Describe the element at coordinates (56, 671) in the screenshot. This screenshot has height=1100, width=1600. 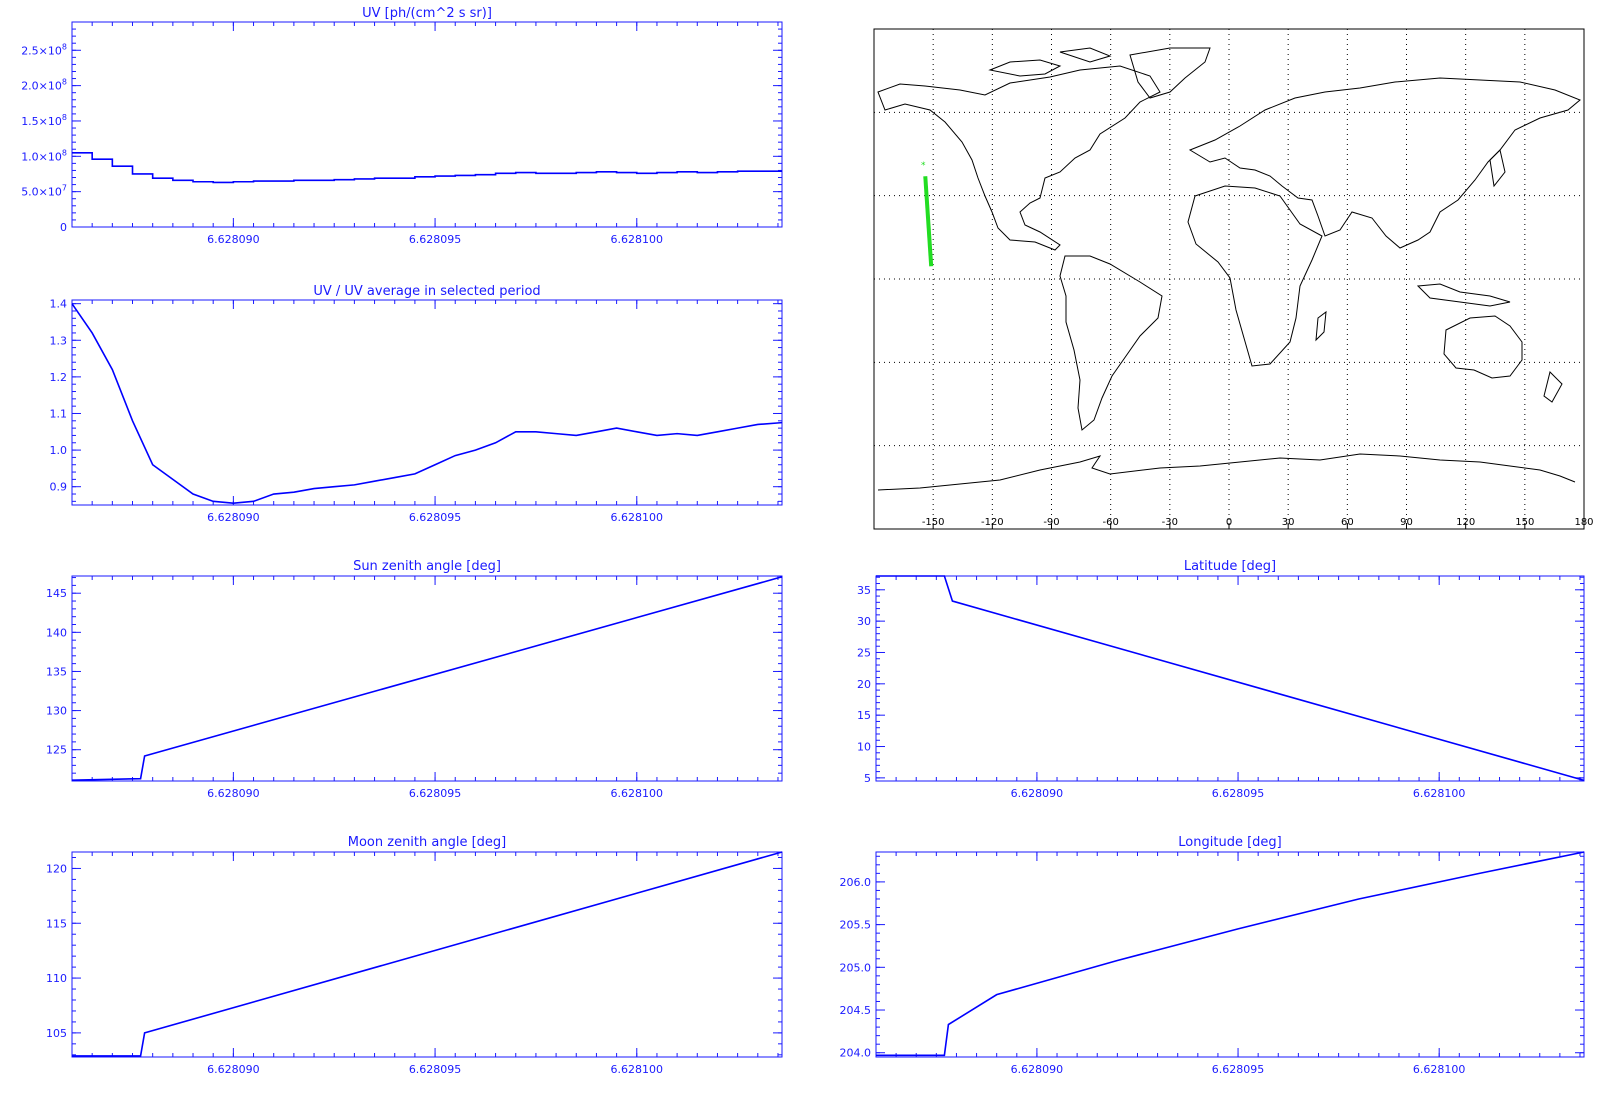
I see `y-tick-label: 135` at that location.